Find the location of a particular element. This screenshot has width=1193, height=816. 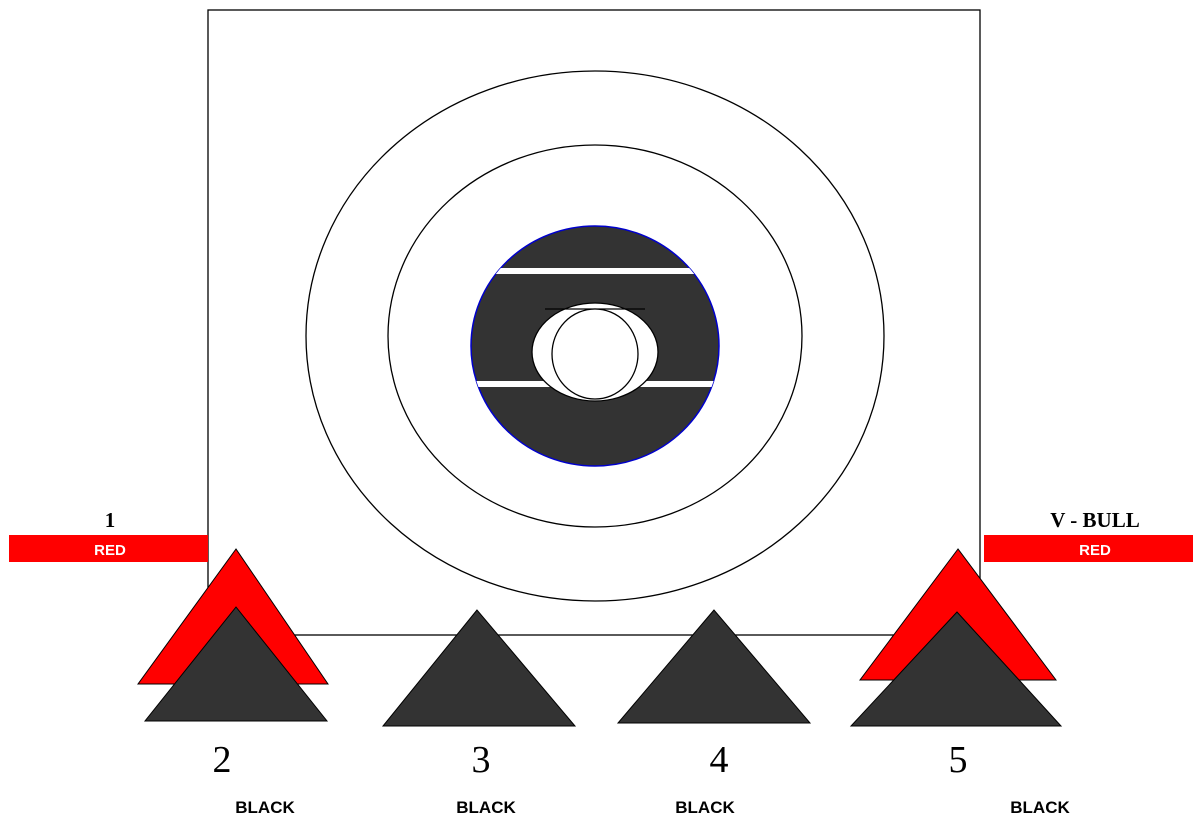

left-marker-number: 1 is located at coordinates (110, 520).